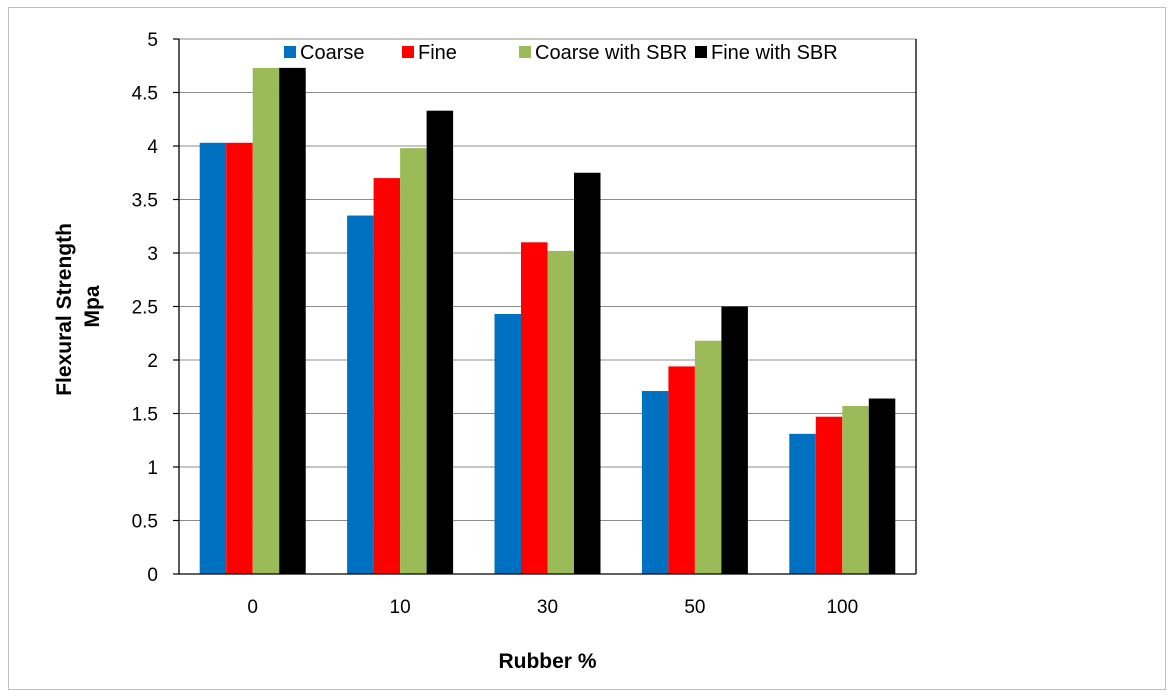  Describe the element at coordinates (152, 361) in the screenshot. I see `y-tick-label: 2` at that location.